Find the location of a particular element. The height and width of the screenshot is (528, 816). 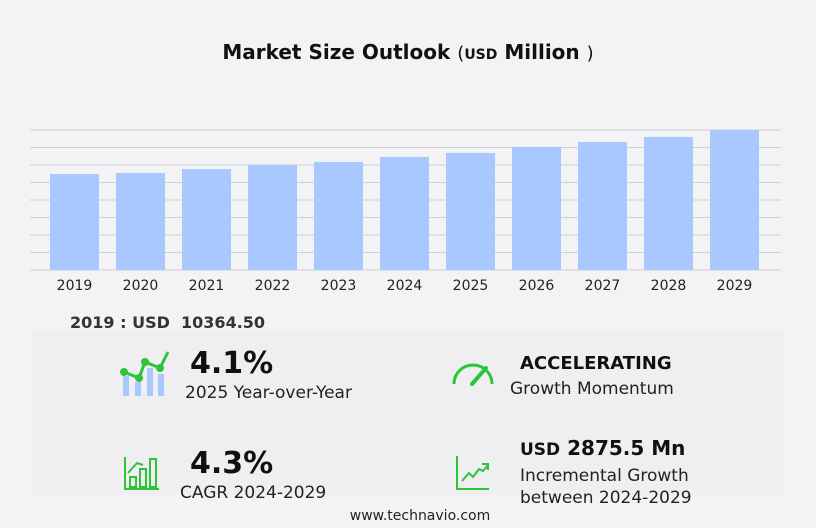

bar-2022 is located at coordinates (272, 217).